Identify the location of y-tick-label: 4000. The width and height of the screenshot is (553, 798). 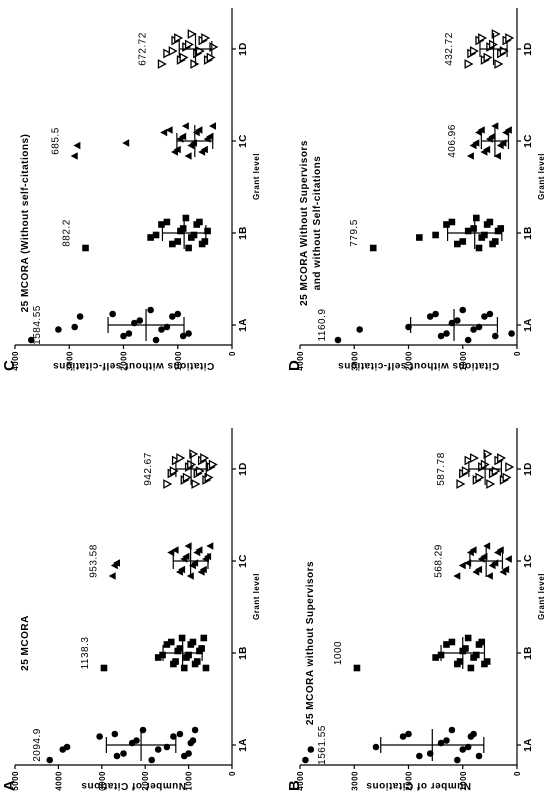
(15, 361).